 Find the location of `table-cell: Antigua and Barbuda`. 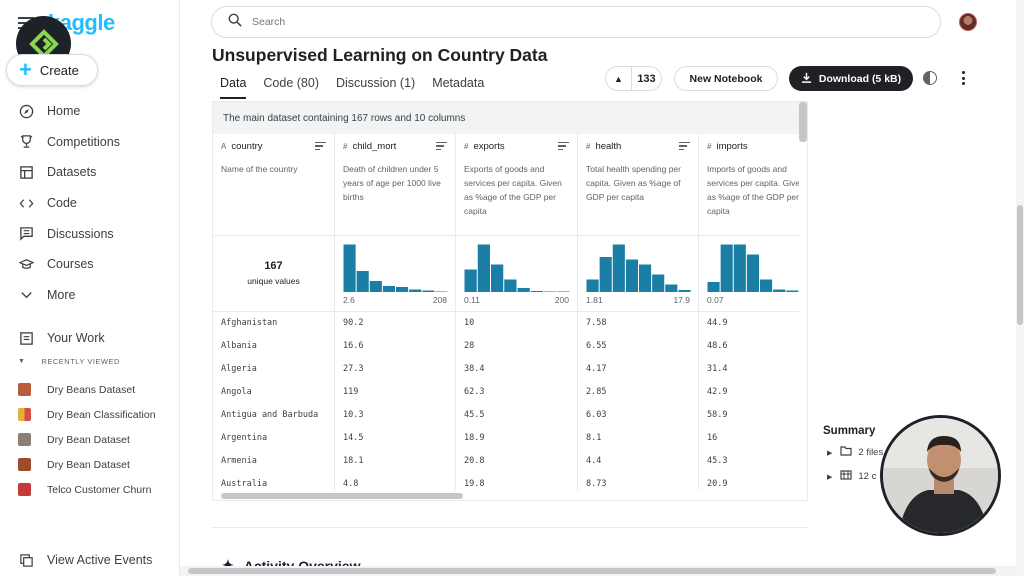

table-cell: Antigua and Barbuda is located at coordinates (270, 415).